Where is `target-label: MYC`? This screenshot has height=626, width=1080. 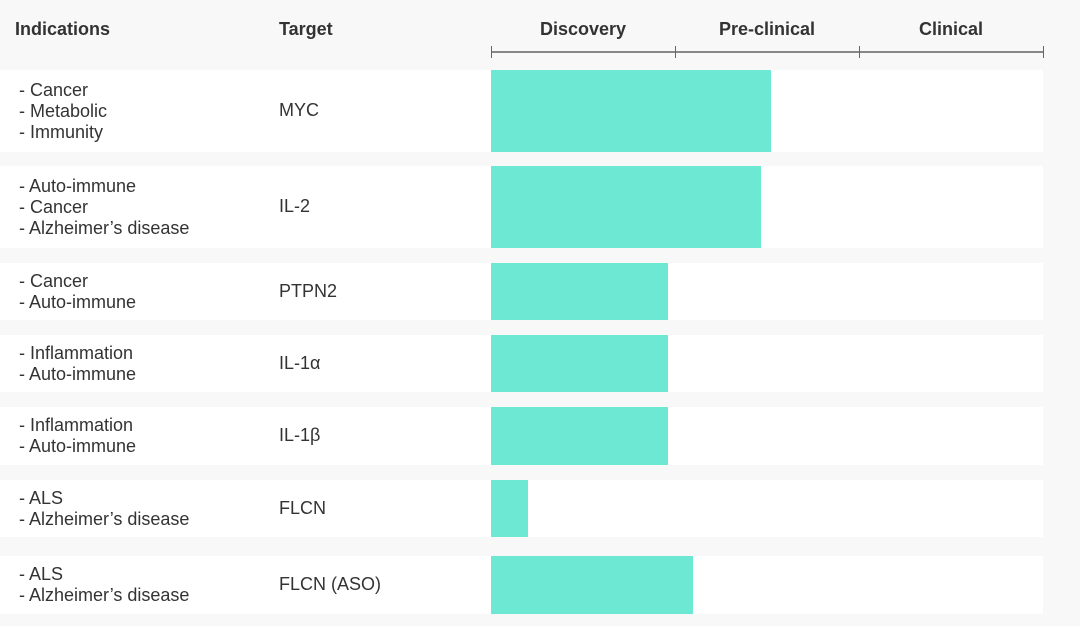
target-label: MYC is located at coordinates (299, 110).